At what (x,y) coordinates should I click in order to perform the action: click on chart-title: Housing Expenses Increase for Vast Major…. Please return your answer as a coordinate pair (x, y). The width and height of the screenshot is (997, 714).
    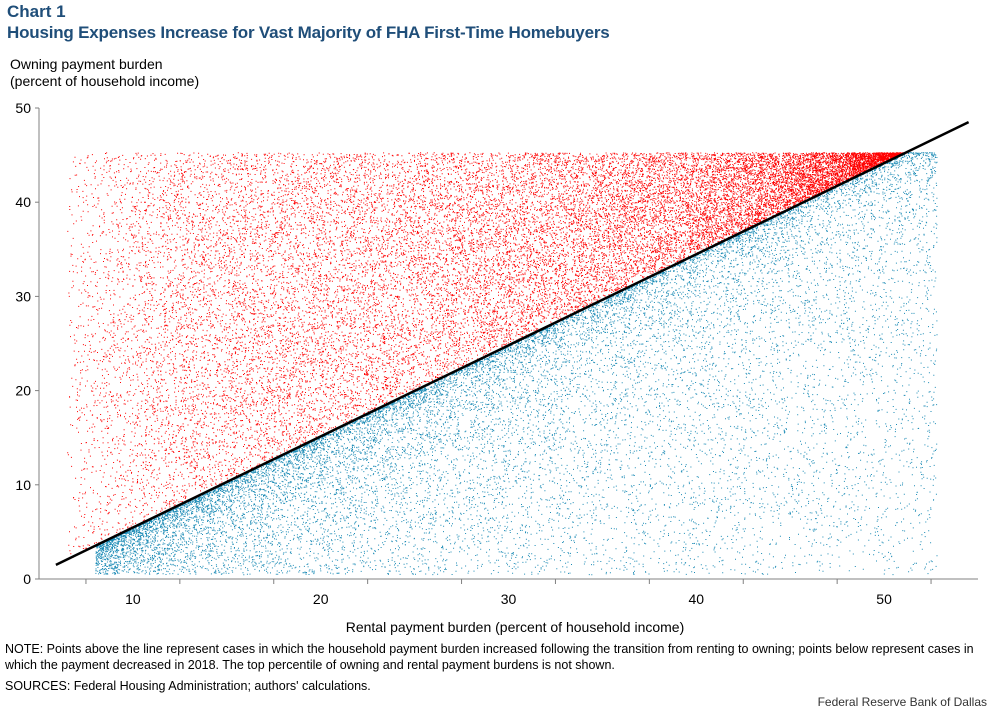
    Looking at the image, I should click on (308, 32).